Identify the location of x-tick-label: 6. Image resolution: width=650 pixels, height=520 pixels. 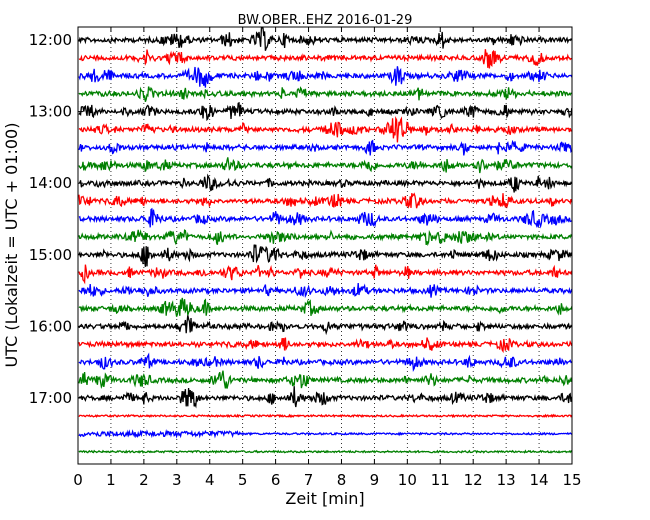
(276, 480).